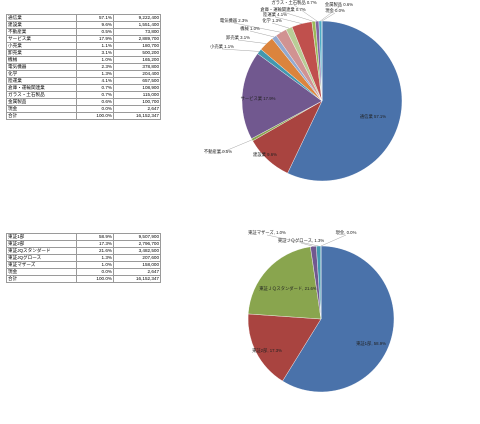 This screenshot has height=424, width=480. Describe the element at coordinates (293, 3) in the screenshot. I see `data-label: ガラス・土石製品 0.7%` at that location.